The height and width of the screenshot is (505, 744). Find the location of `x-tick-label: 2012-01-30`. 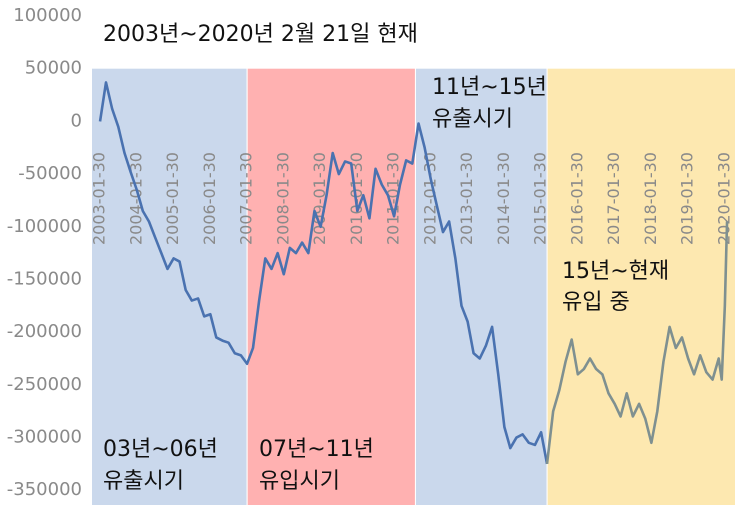

x-tick-label: 2012-01-30 is located at coordinates (429, 198).